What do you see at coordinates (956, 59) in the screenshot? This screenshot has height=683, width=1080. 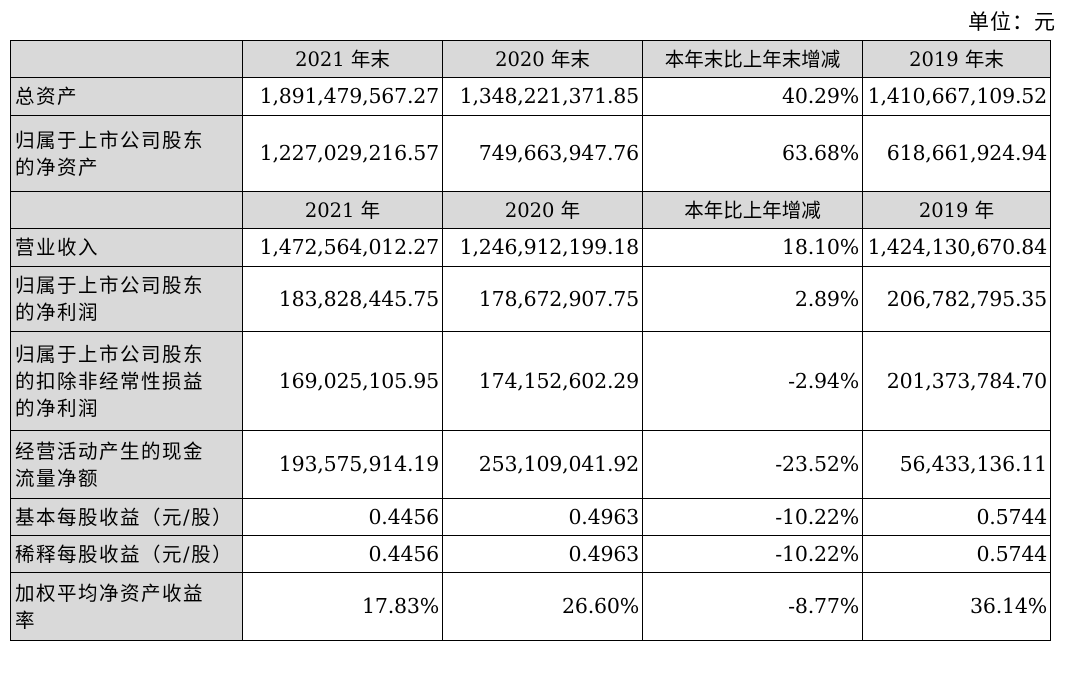 I see `column-header: 2019 年末` at bounding box center [956, 59].